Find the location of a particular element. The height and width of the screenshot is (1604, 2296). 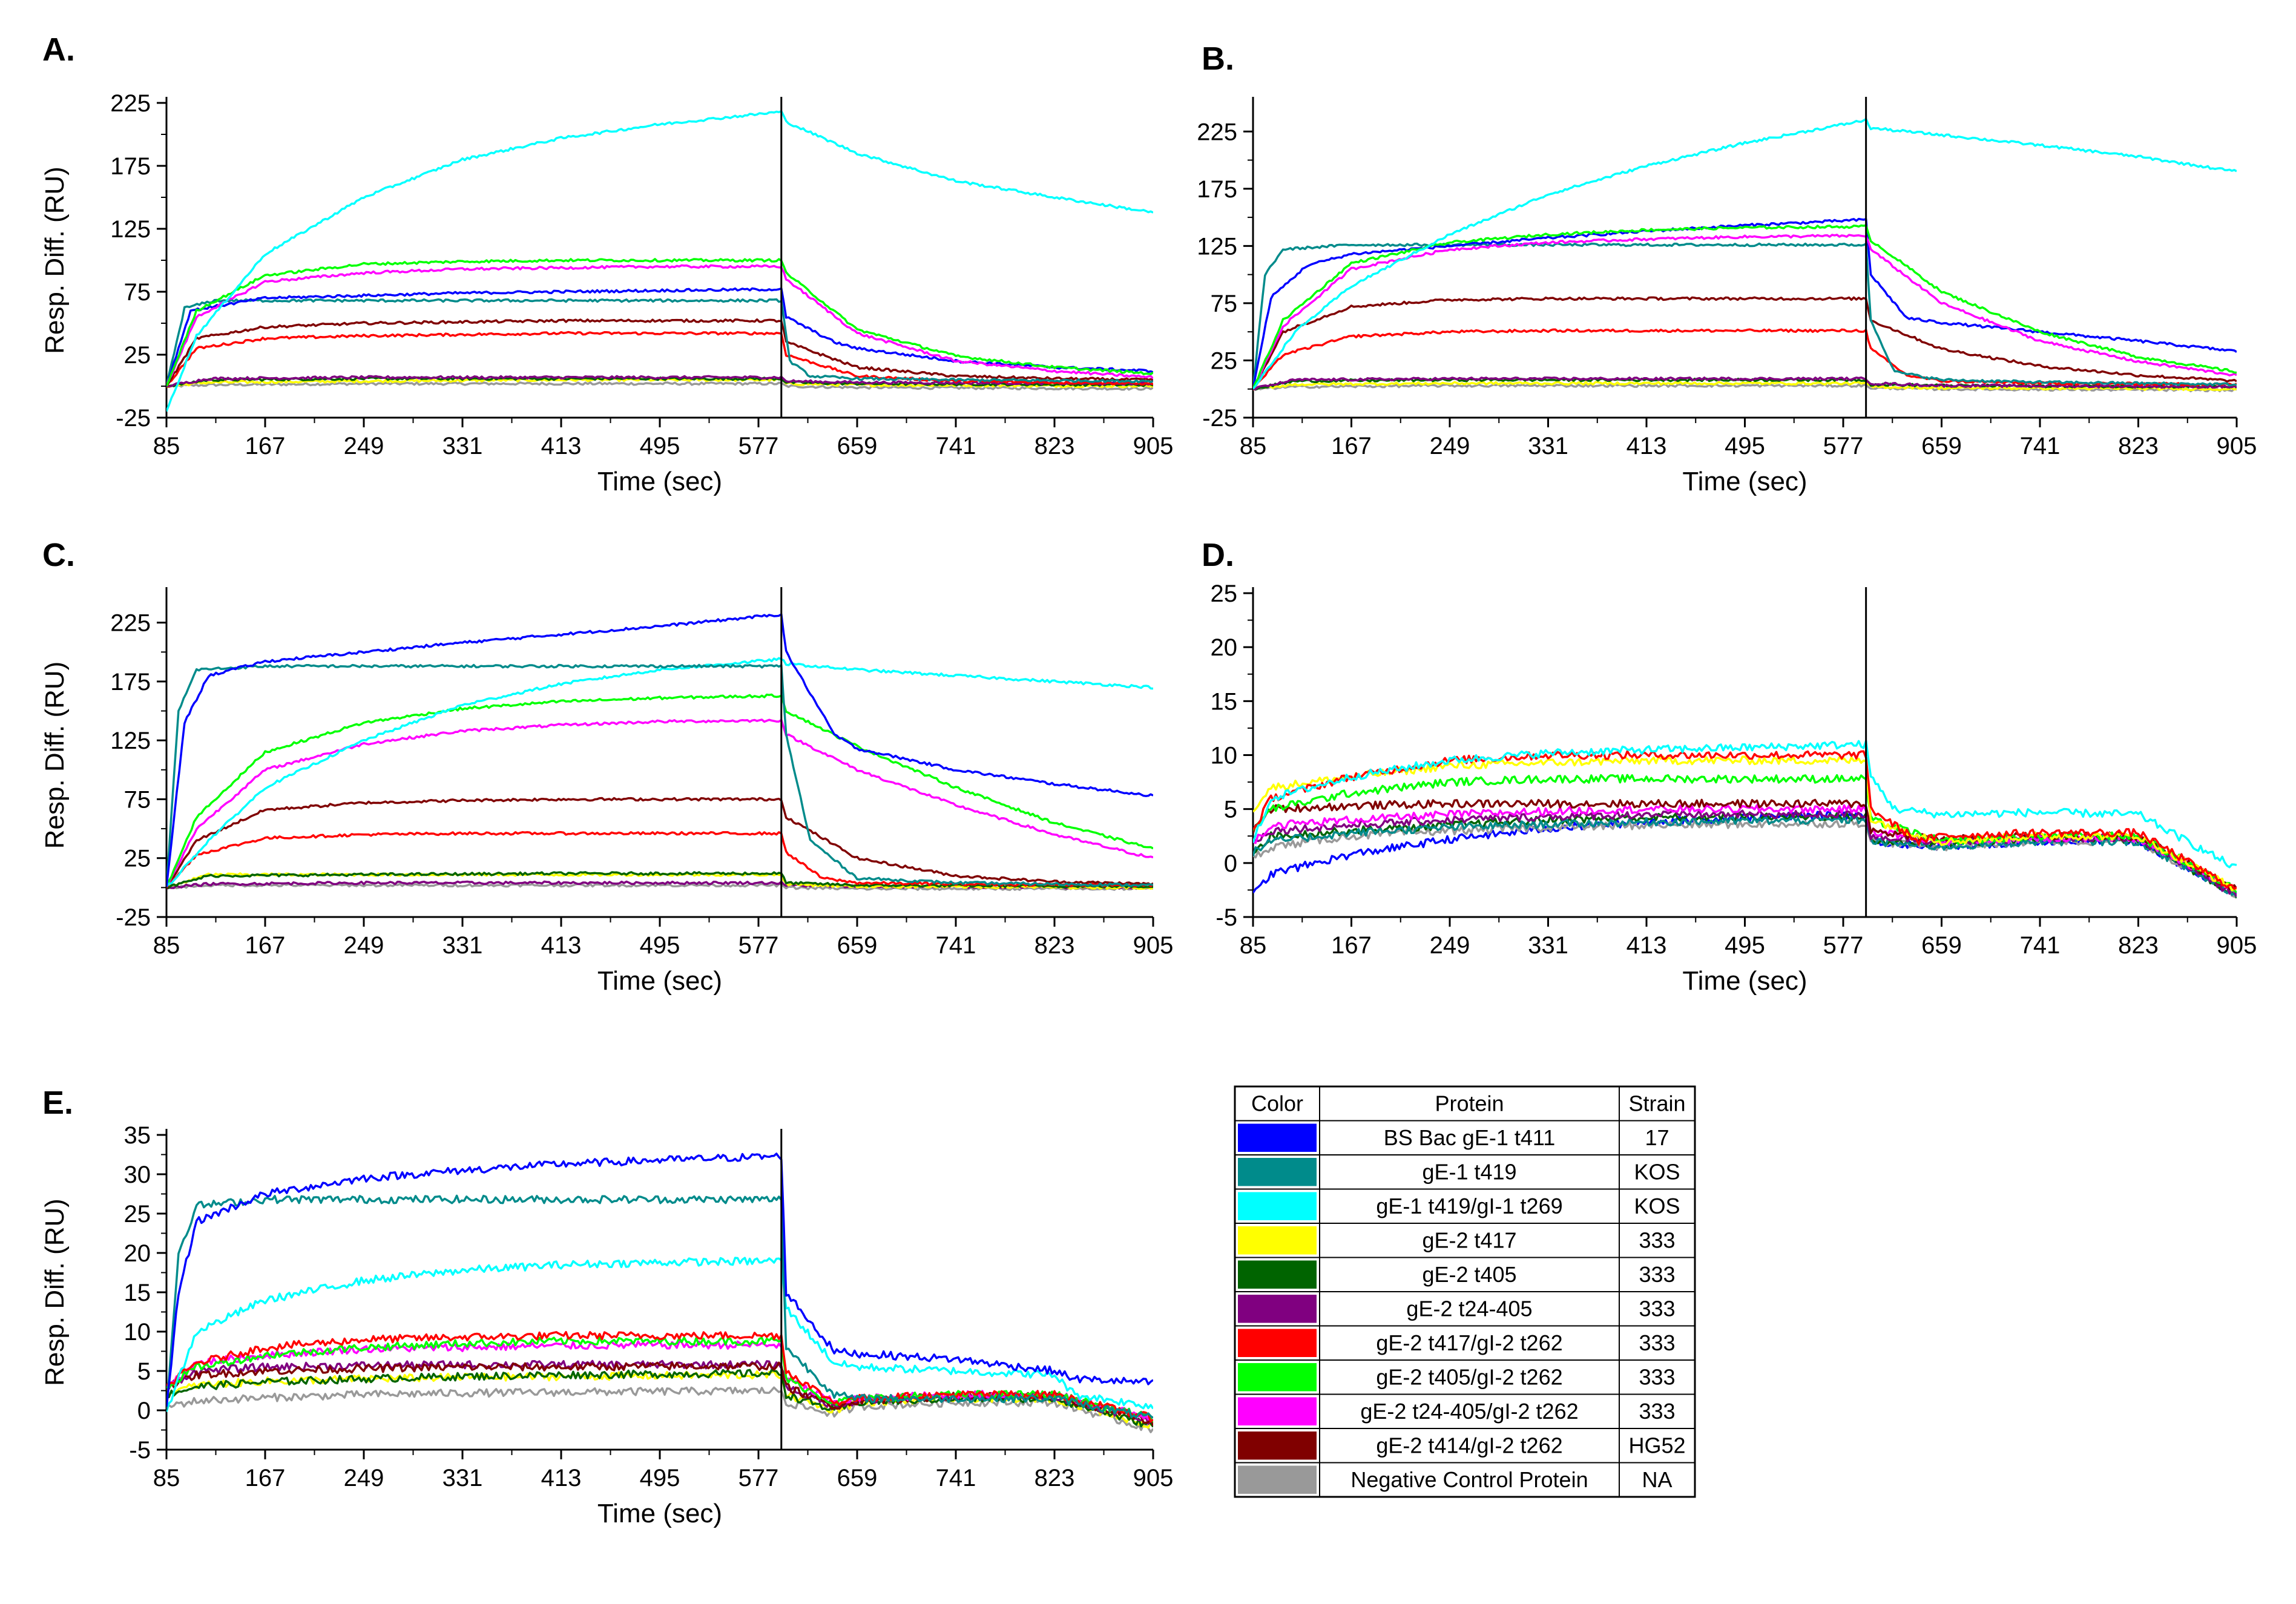

trace-magenta is located at coordinates (660, 325).